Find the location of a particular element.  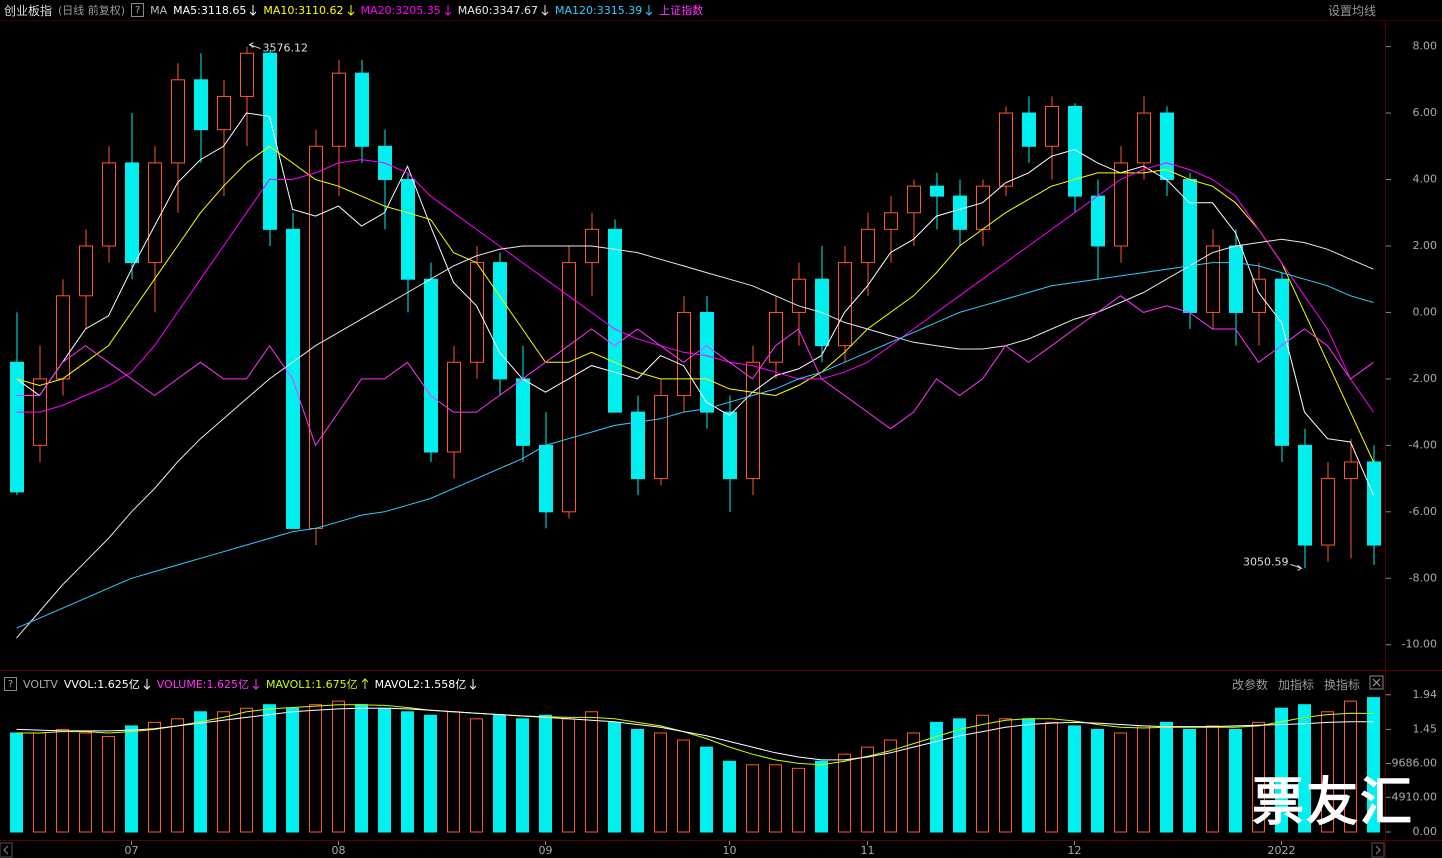

x-tick-label: 2022 is located at coordinates (1282, 850).